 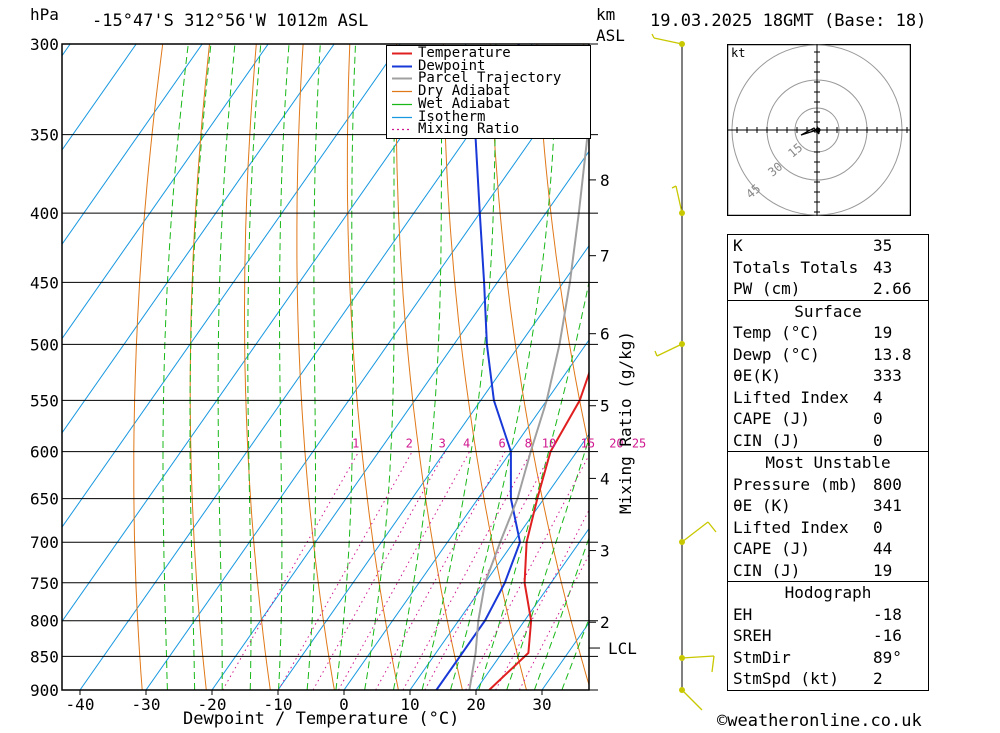 What do you see at coordinates (738, 53) in the screenshot?
I see `hodograph-unit: kt` at bounding box center [738, 53].